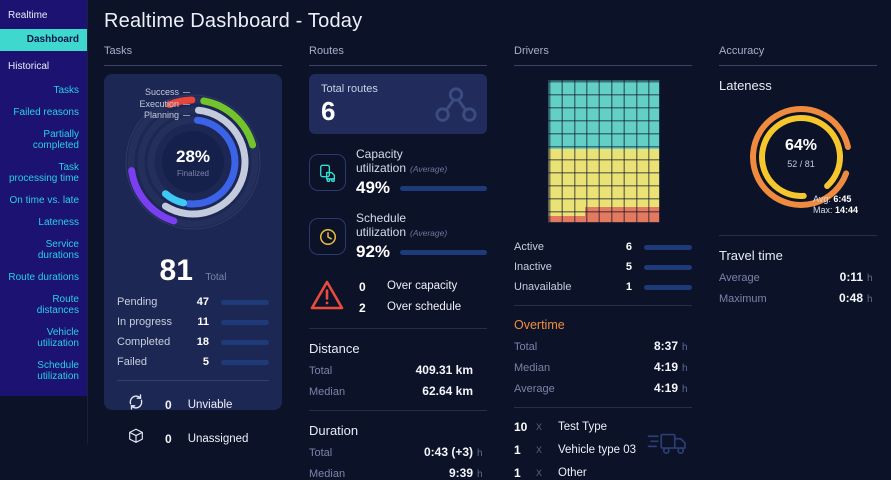 The height and width of the screenshot is (480, 891). What do you see at coordinates (43, 173) in the screenshot?
I see `sidebar-item-task-processing-time: Task processing time` at bounding box center [43, 173].